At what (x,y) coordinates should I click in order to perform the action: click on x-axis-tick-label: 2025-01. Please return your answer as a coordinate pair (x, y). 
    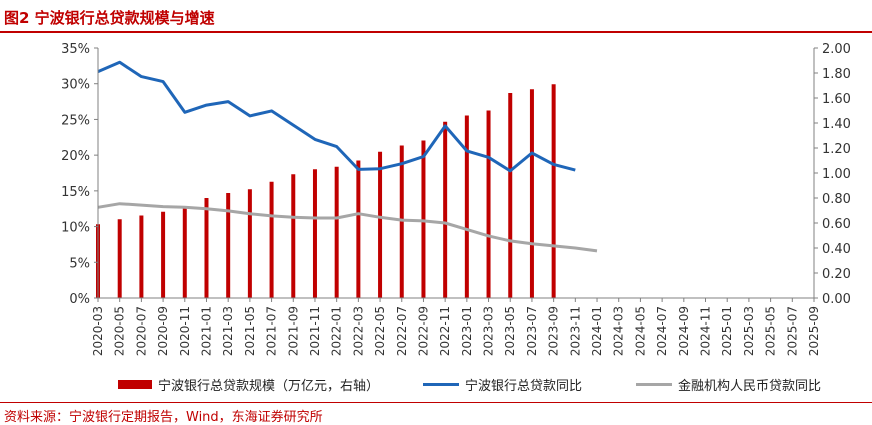
    Looking at the image, I should click on (727, 331).